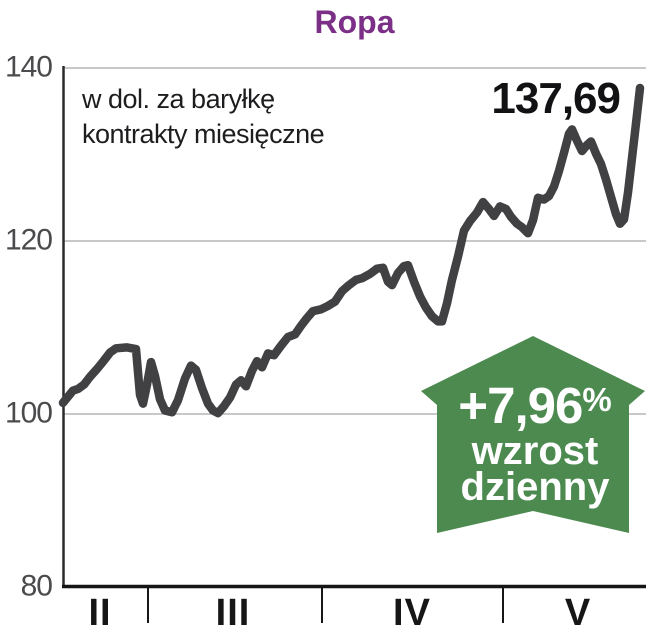  I want to click on y-tick-label-80: 80, so click(36, 586).